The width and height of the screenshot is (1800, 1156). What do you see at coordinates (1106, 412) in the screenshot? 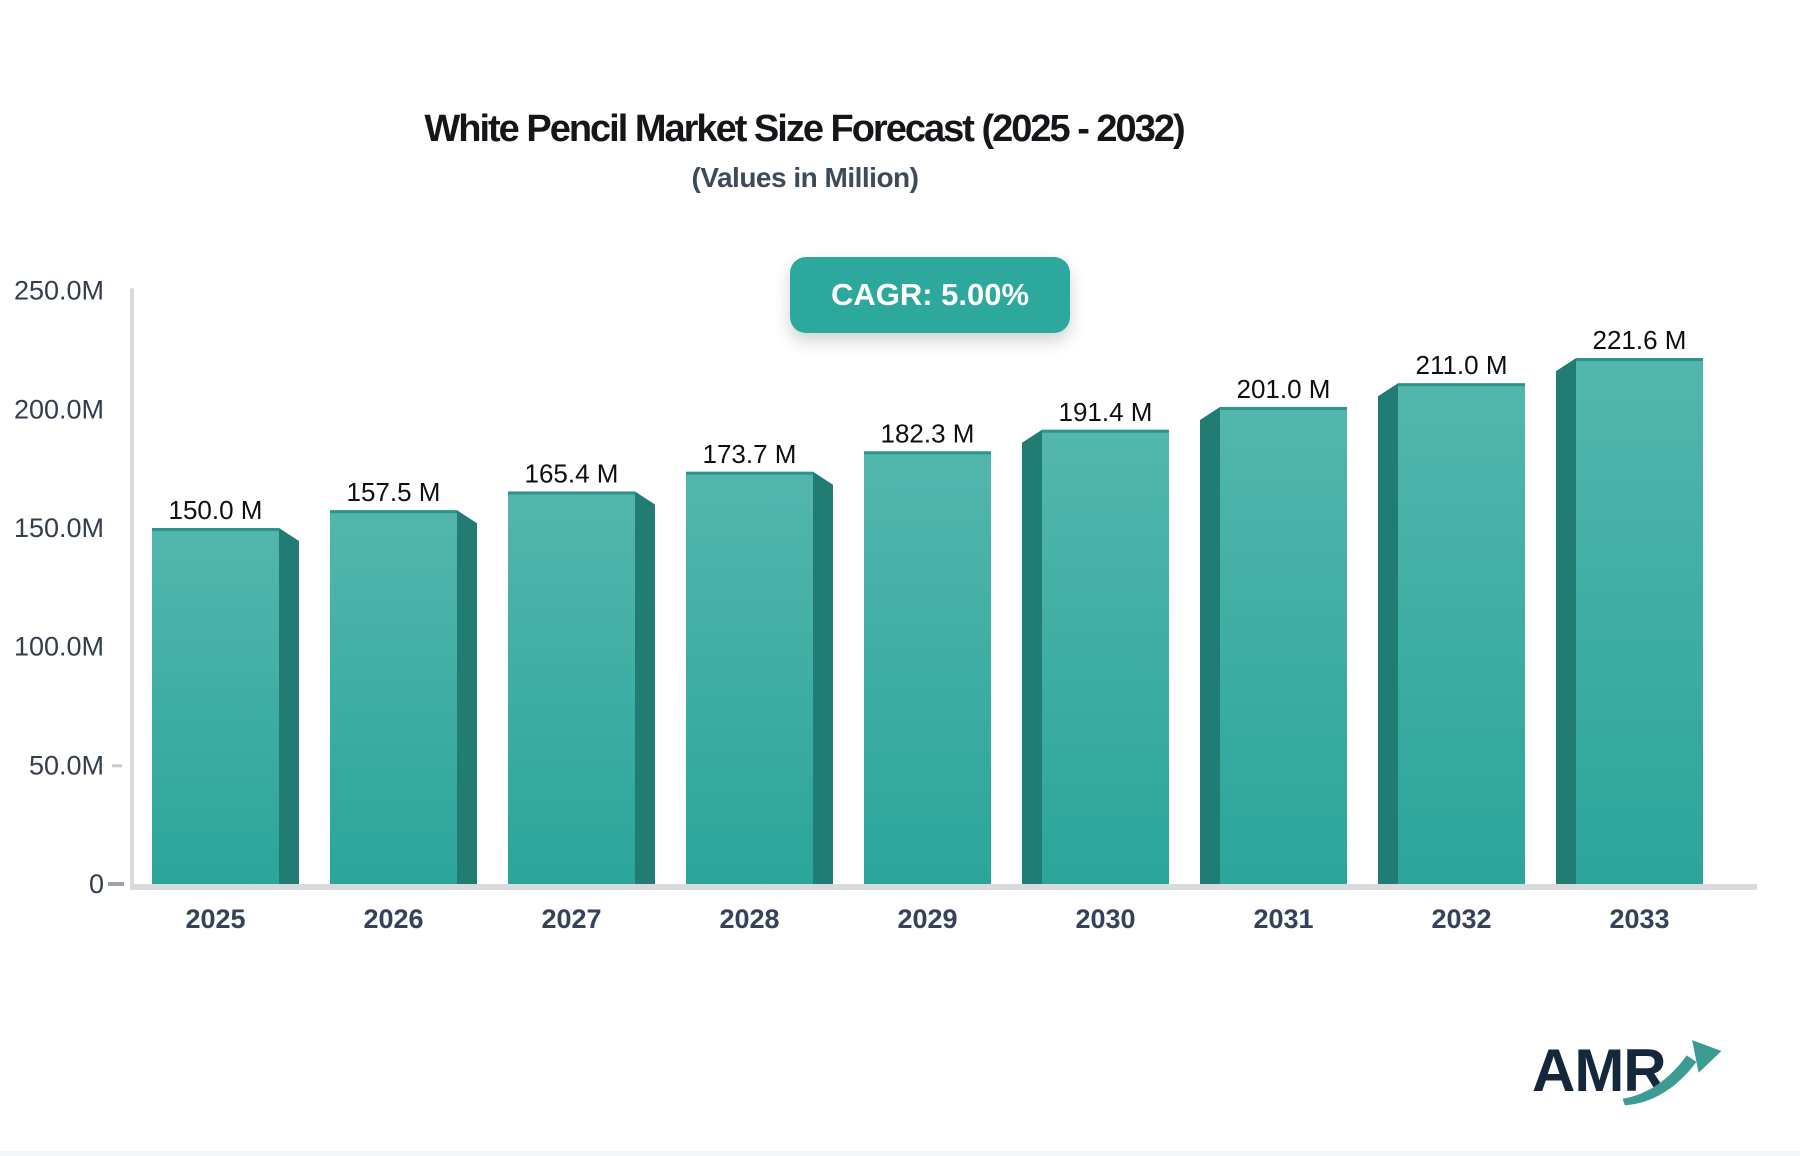
I see `bar-value-label: 191.4 M` at bounding box center [1106, 412].